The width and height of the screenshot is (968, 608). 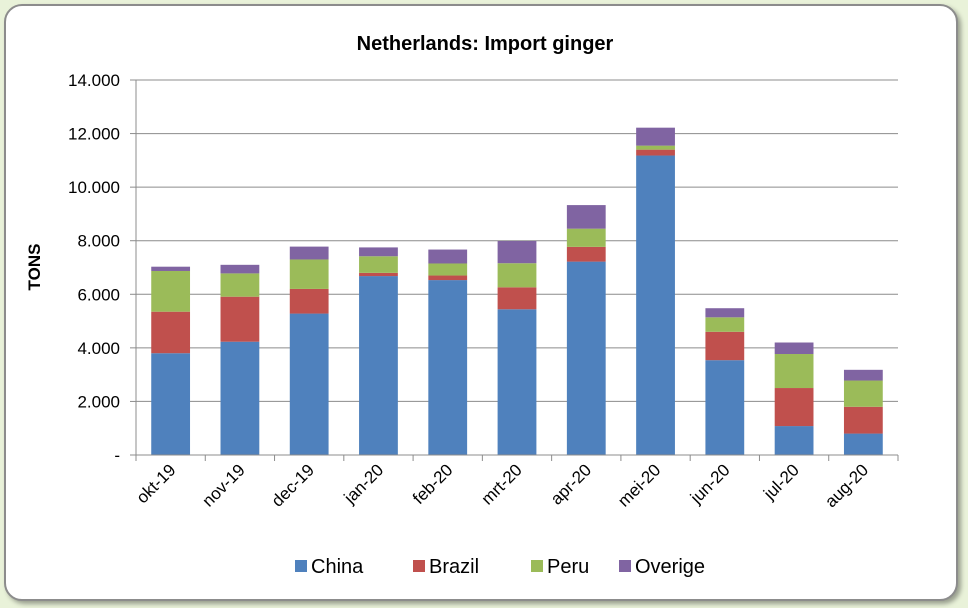 I want to click on legend-swatch-brazil, so click(x=419, y=566).